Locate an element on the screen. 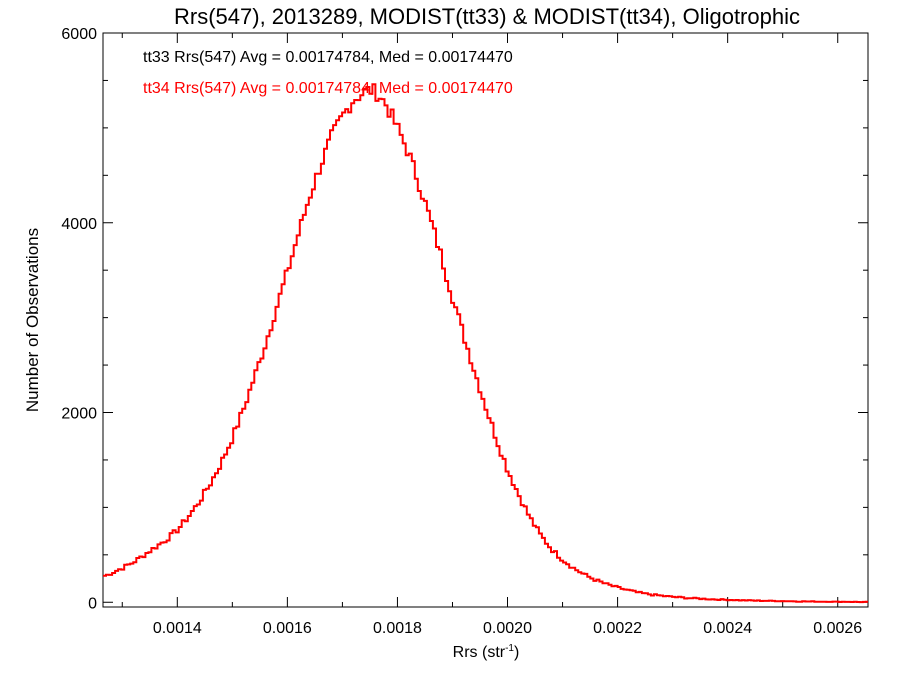  x-tick-label: 0.0026 is located at coordinates (837, 628).